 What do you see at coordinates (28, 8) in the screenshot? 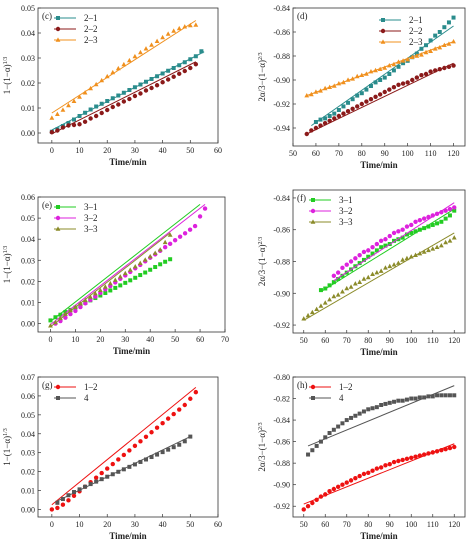
I see `y-tick-label: 0.05` at bounding box center [28, 8].